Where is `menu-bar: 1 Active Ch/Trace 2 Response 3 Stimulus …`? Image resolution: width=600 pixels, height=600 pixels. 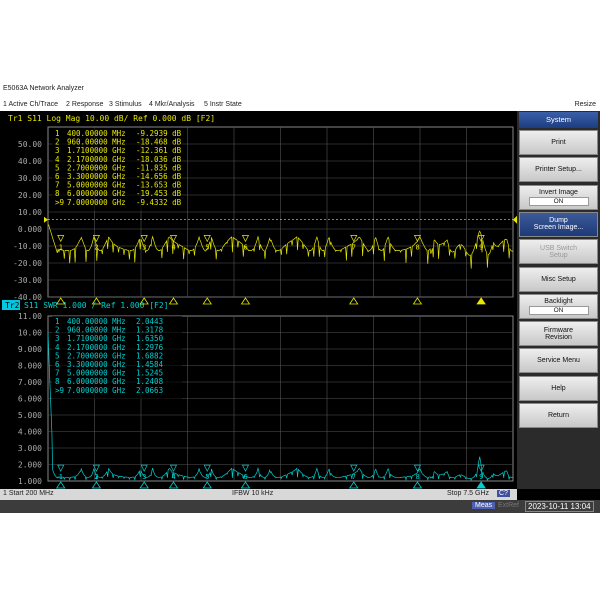
menu-bar: 1 Active Ch/Trace 2 Response 3 Stimulus … is located at coordinates (300, 105).